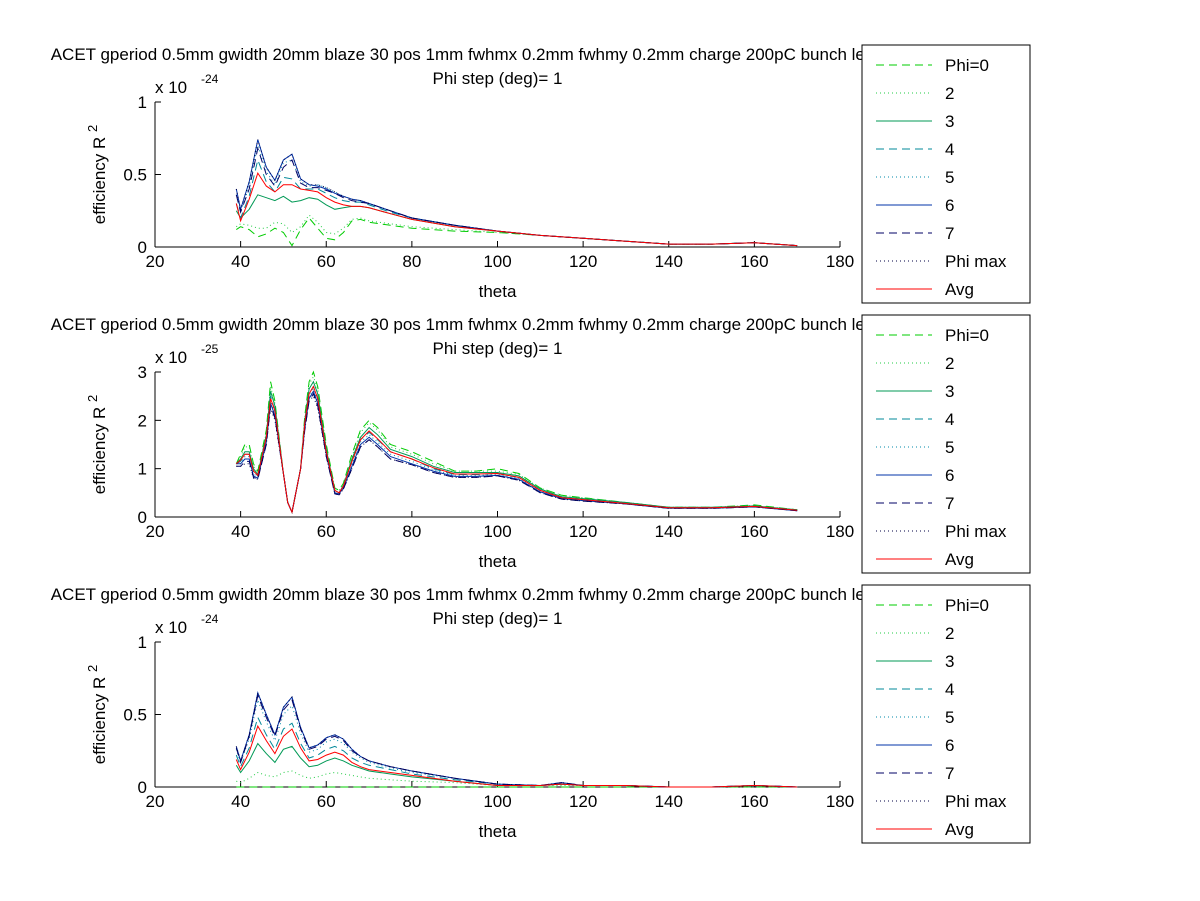 The image size is (1200, 901). Describe the element at coordinates (142, 420) in the screenshot. I see `y-tick-label: 2` at that location.